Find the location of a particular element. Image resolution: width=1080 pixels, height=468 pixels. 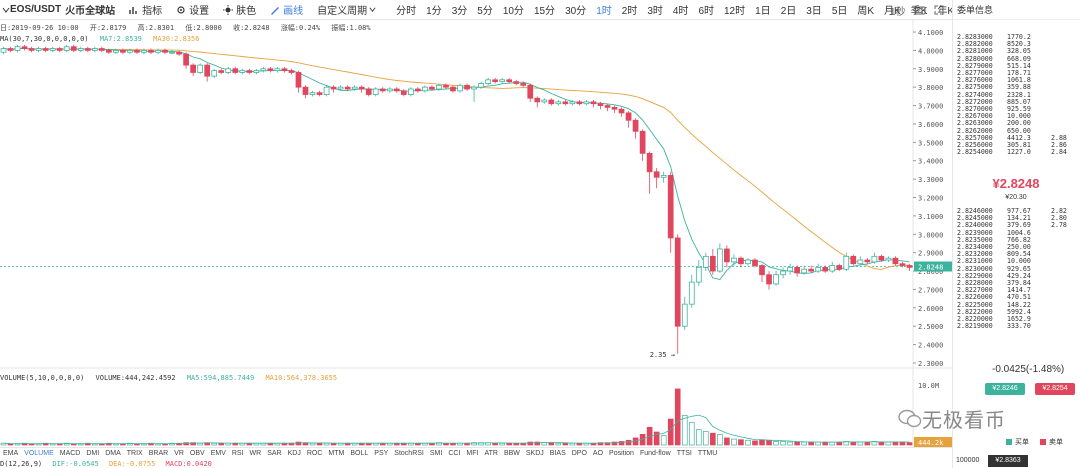

interval-tab-8: 2时 is located at coordinates (629, 11).